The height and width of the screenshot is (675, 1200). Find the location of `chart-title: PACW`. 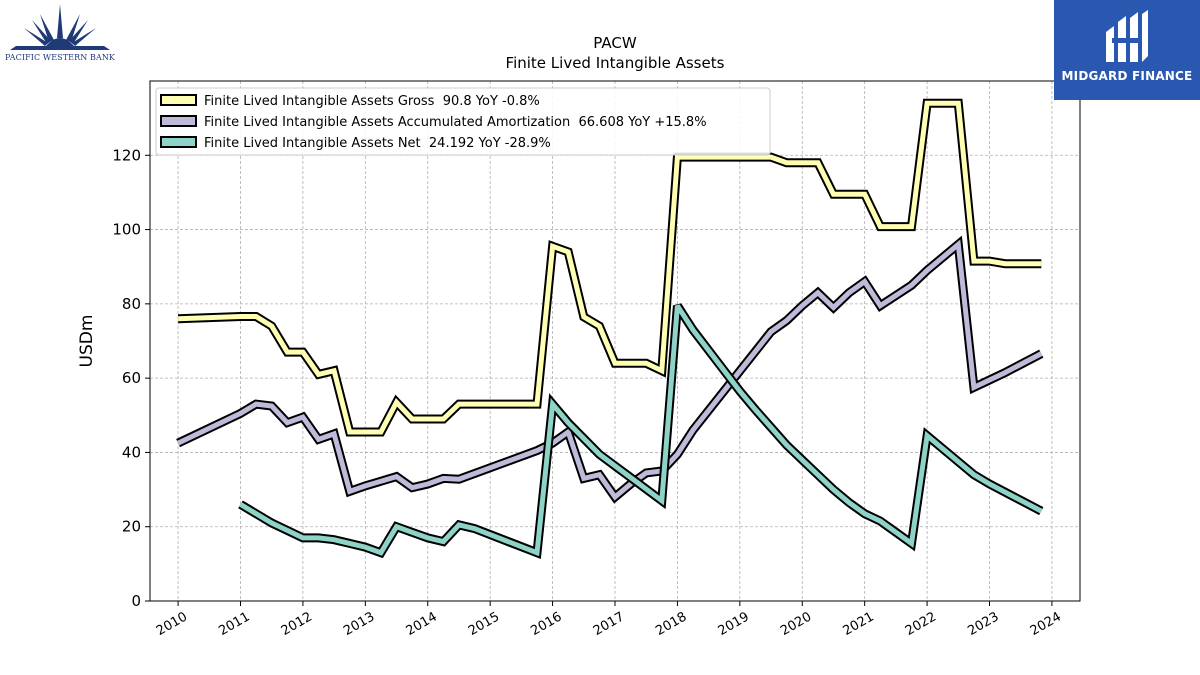

chart-title: PACW is located at coordinates (615, 43).